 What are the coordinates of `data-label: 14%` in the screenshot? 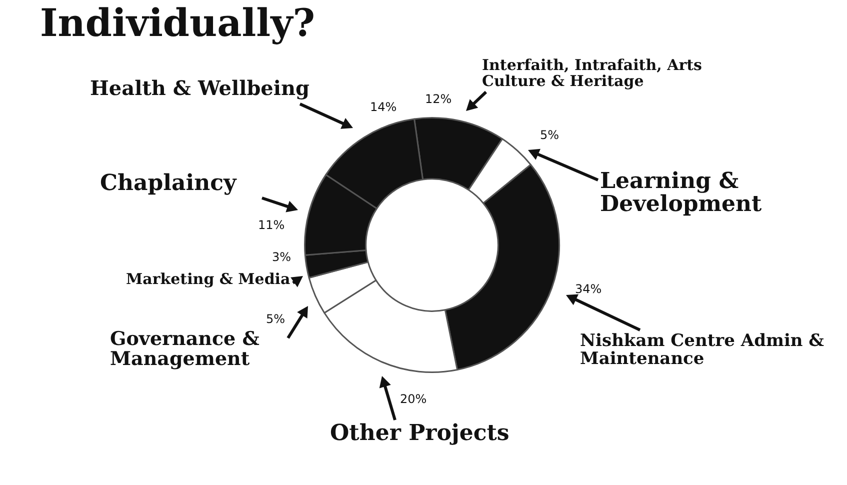 It's located at (383, 107).